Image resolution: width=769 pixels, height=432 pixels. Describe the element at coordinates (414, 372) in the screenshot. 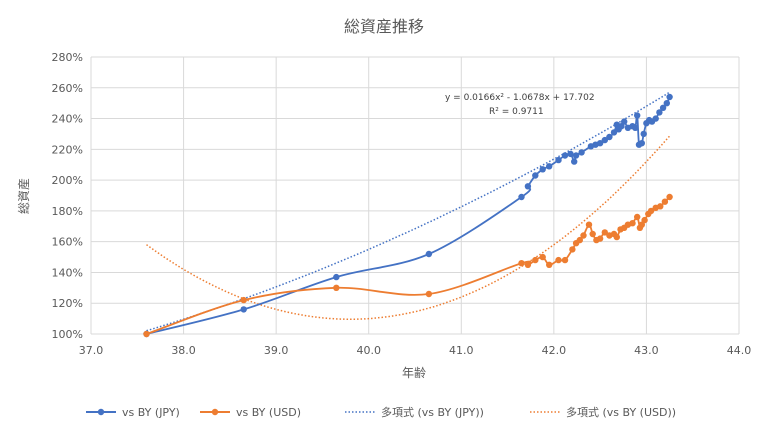

I see `x-axis-title: 年齢` at that location.